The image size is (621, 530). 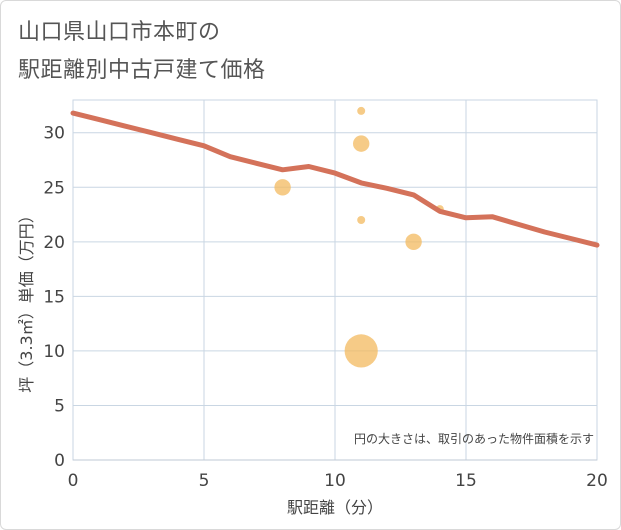 I want to click on x-tick-label-1: 5, so click(x=204, y=481).